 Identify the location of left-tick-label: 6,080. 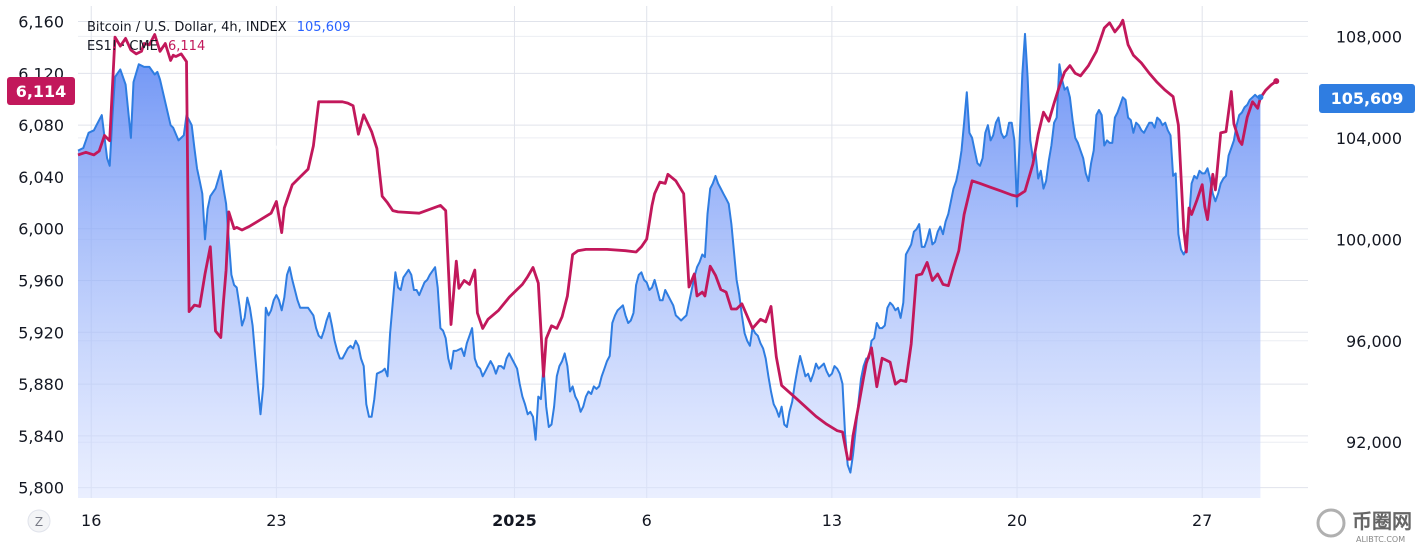
(41, 125).